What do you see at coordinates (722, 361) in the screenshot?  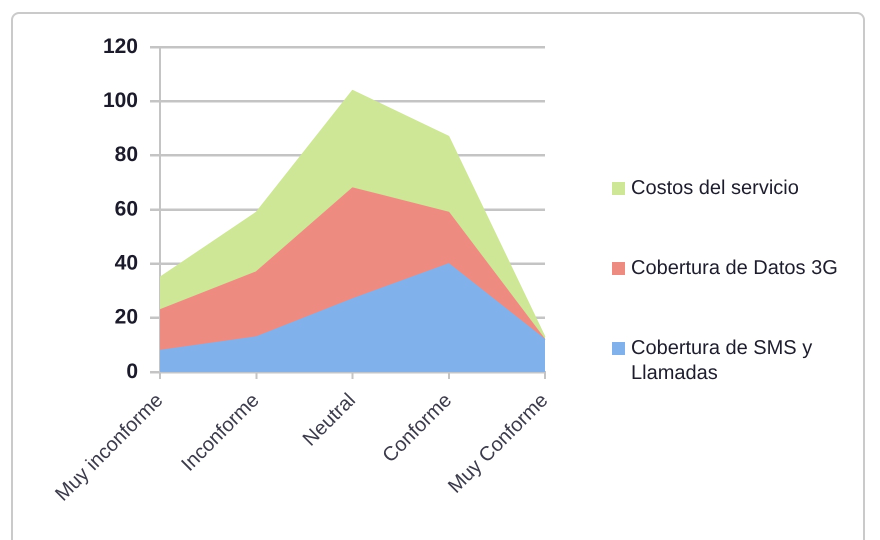 I see `legend-label: Cobertura de SMS y Llamadas` at bounding box center [722, 361].